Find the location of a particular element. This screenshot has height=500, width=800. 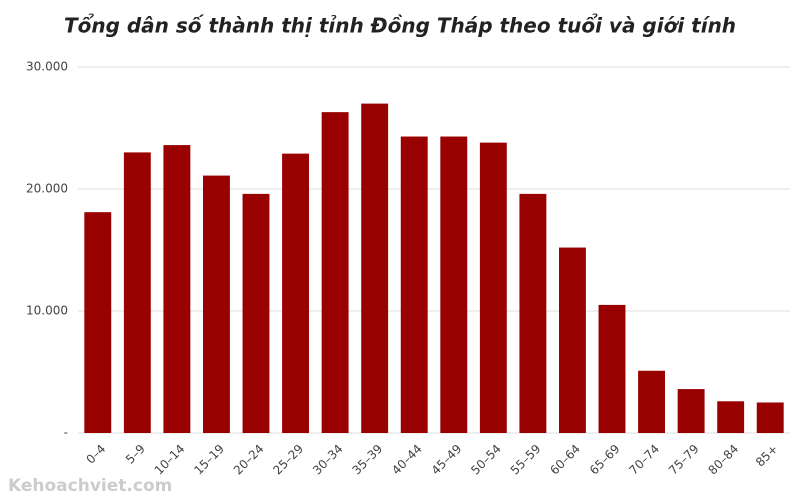

x-tick-label: 70–74 is located at coordinates (644, 460).